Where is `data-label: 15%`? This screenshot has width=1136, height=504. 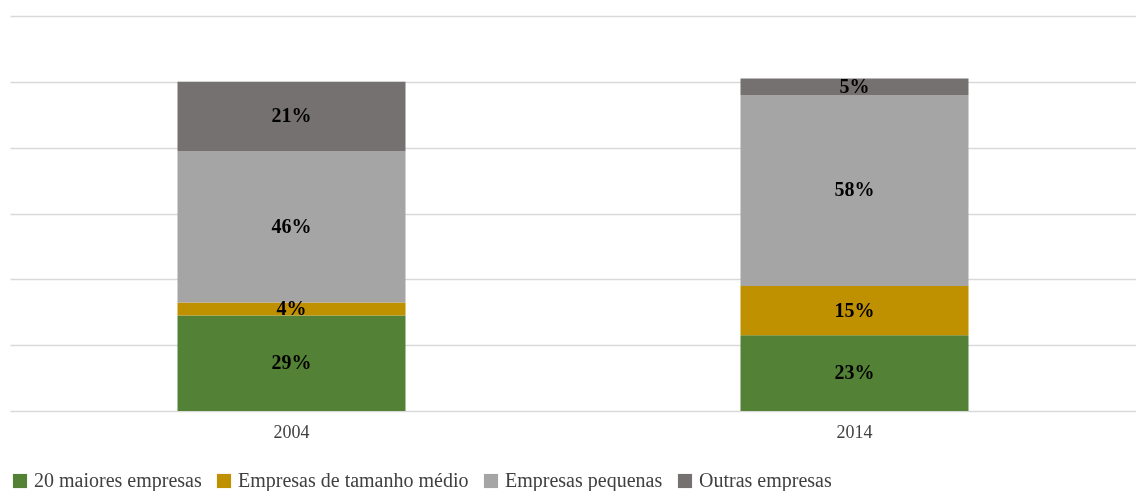 data-label: 15% is located at coordinates (854, 309).